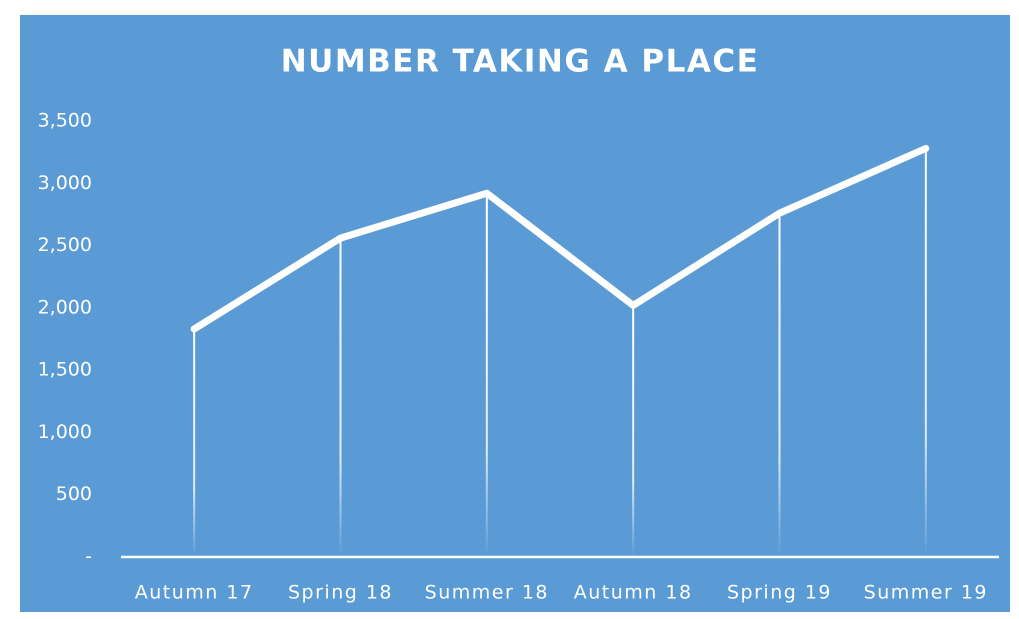 The image size is (1019, 619). Describe the element at coordinates (65, 307) in the screenshot. I see `y-tick-label: 2,000` at that location.